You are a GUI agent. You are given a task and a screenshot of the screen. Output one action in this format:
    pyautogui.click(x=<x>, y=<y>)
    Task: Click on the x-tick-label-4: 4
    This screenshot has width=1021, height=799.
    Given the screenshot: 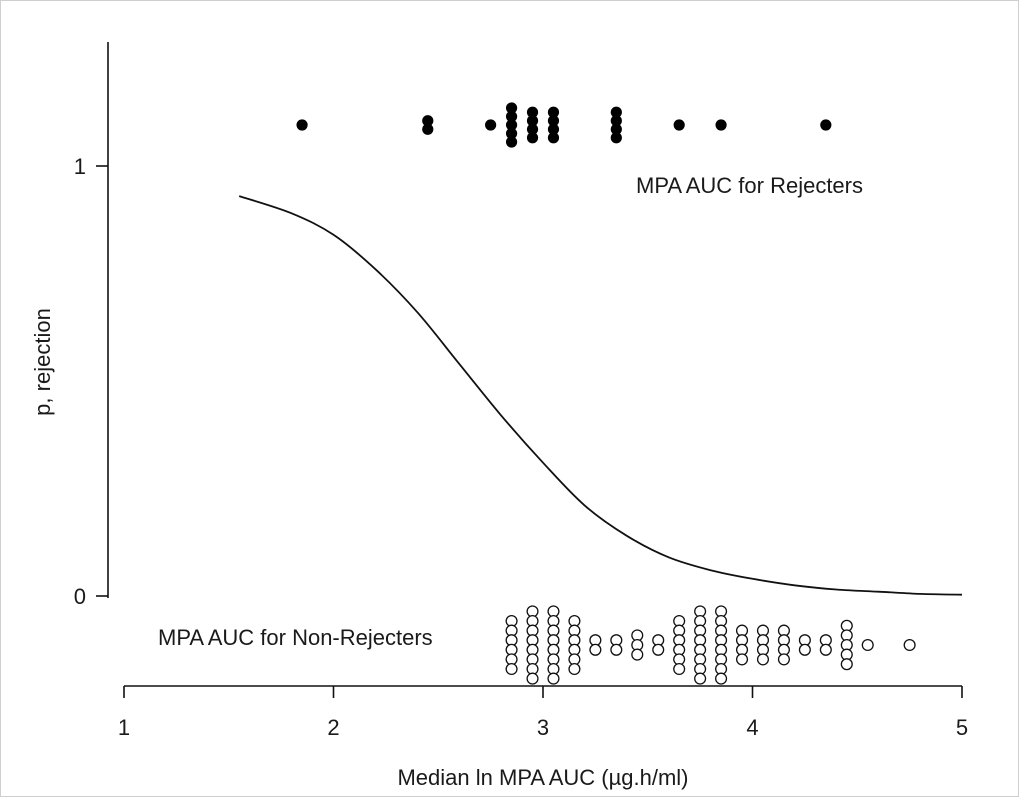 What is the action you would take?
    pyautogui.click(x=752, y=727)
    